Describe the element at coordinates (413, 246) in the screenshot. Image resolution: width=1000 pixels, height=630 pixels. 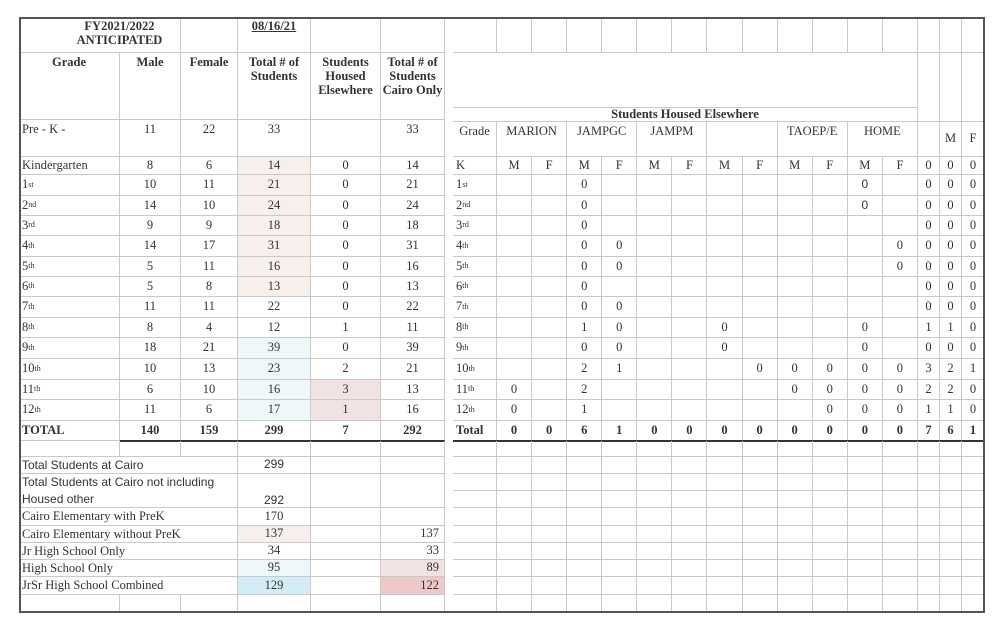
I see `grade-value: 31` at that location.